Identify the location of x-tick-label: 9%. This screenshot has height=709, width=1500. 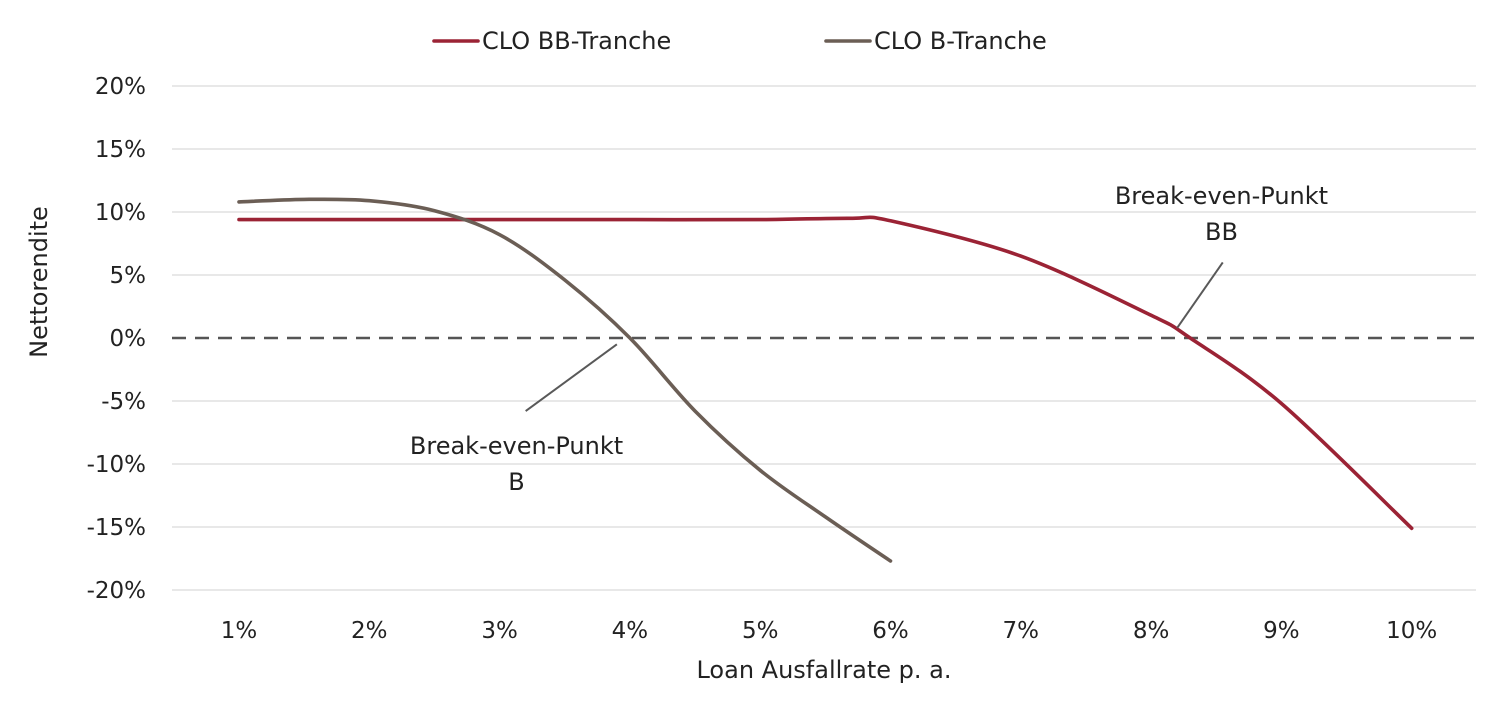
(1281, 631).